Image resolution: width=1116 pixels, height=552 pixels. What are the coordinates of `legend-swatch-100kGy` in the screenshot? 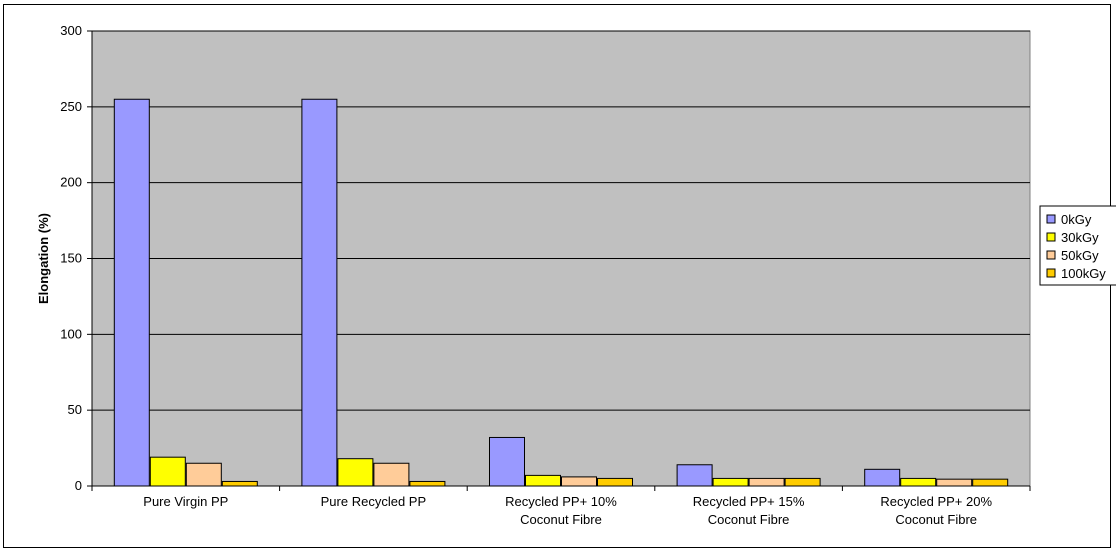 It's located at (1051, 273).